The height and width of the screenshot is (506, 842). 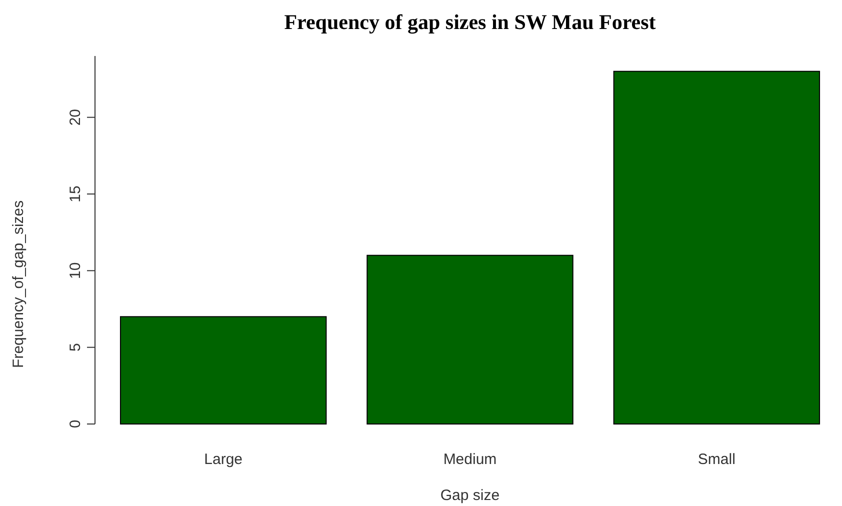 I want to click on x-tick-label: Medium, so click(x=470, y=459).